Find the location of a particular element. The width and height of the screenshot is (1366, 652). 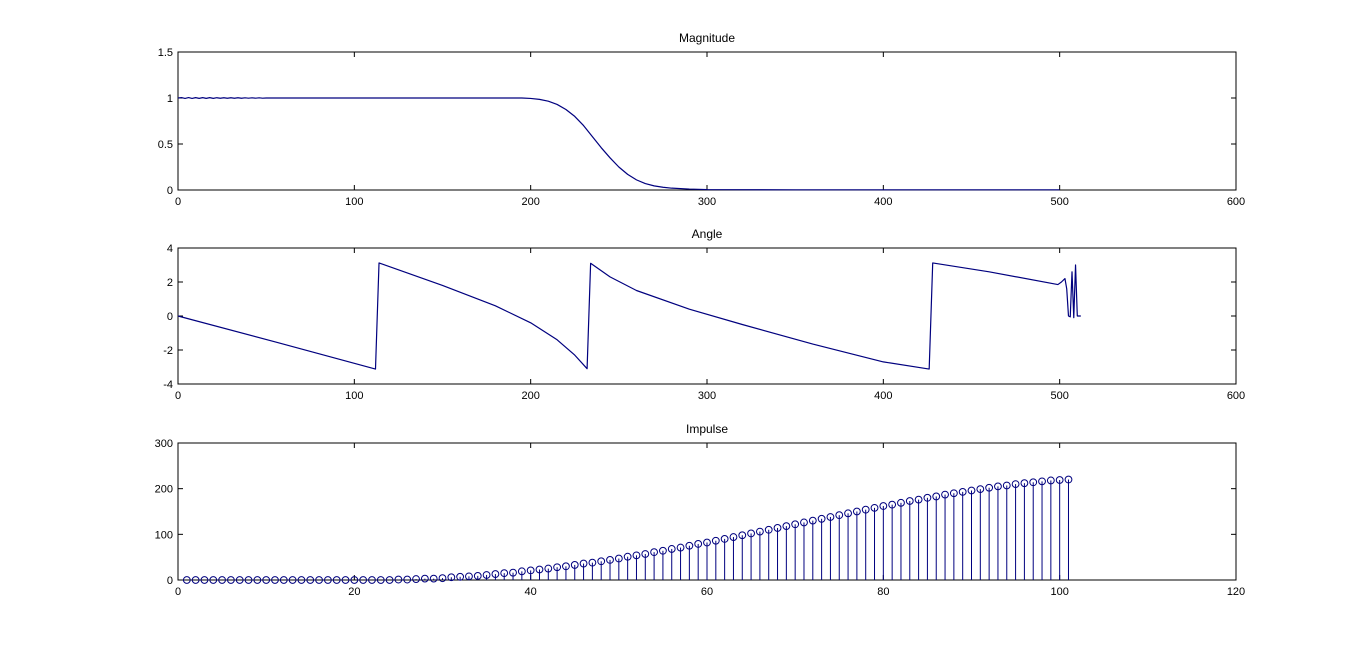

impulse-y-tick-label: 200 is located at coordinates (164, 490).